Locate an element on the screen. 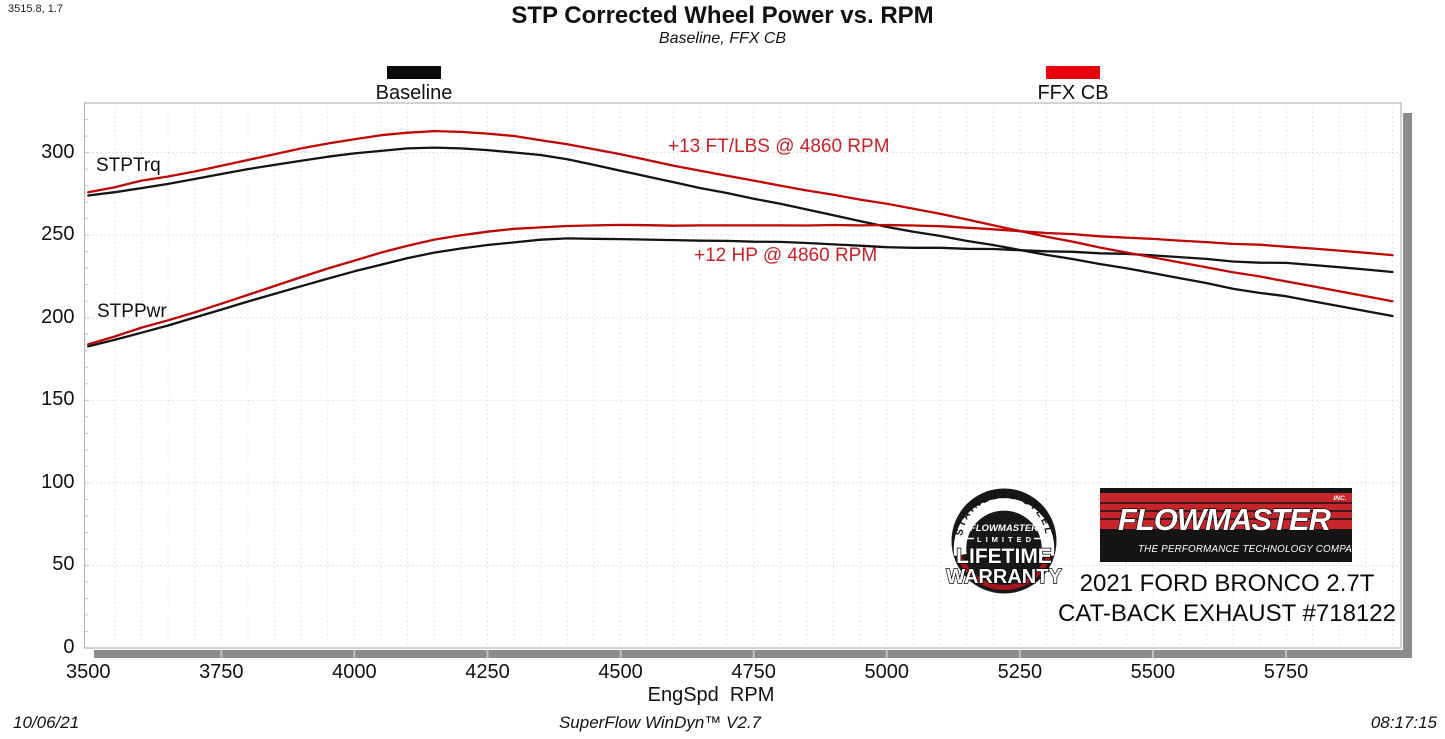  x-tick-label: 5000 is located at coordinates (887, 672).